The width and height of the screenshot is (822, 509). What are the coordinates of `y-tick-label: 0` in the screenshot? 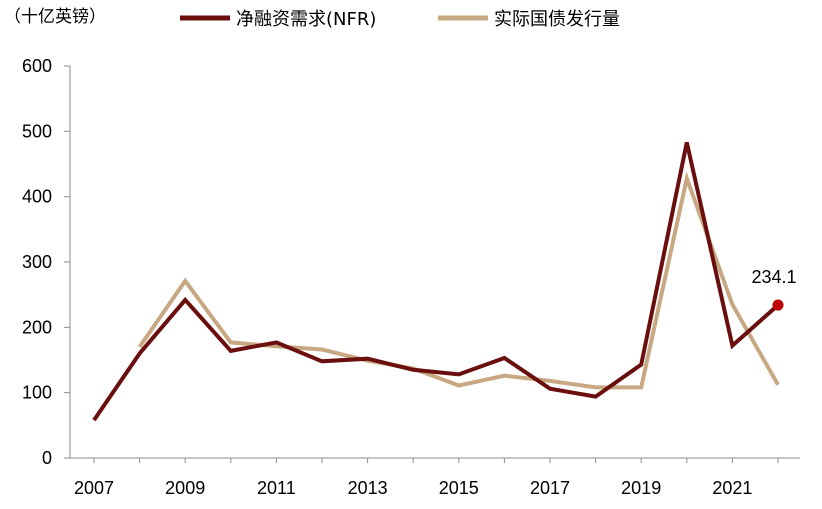 It's located at (47, 458).